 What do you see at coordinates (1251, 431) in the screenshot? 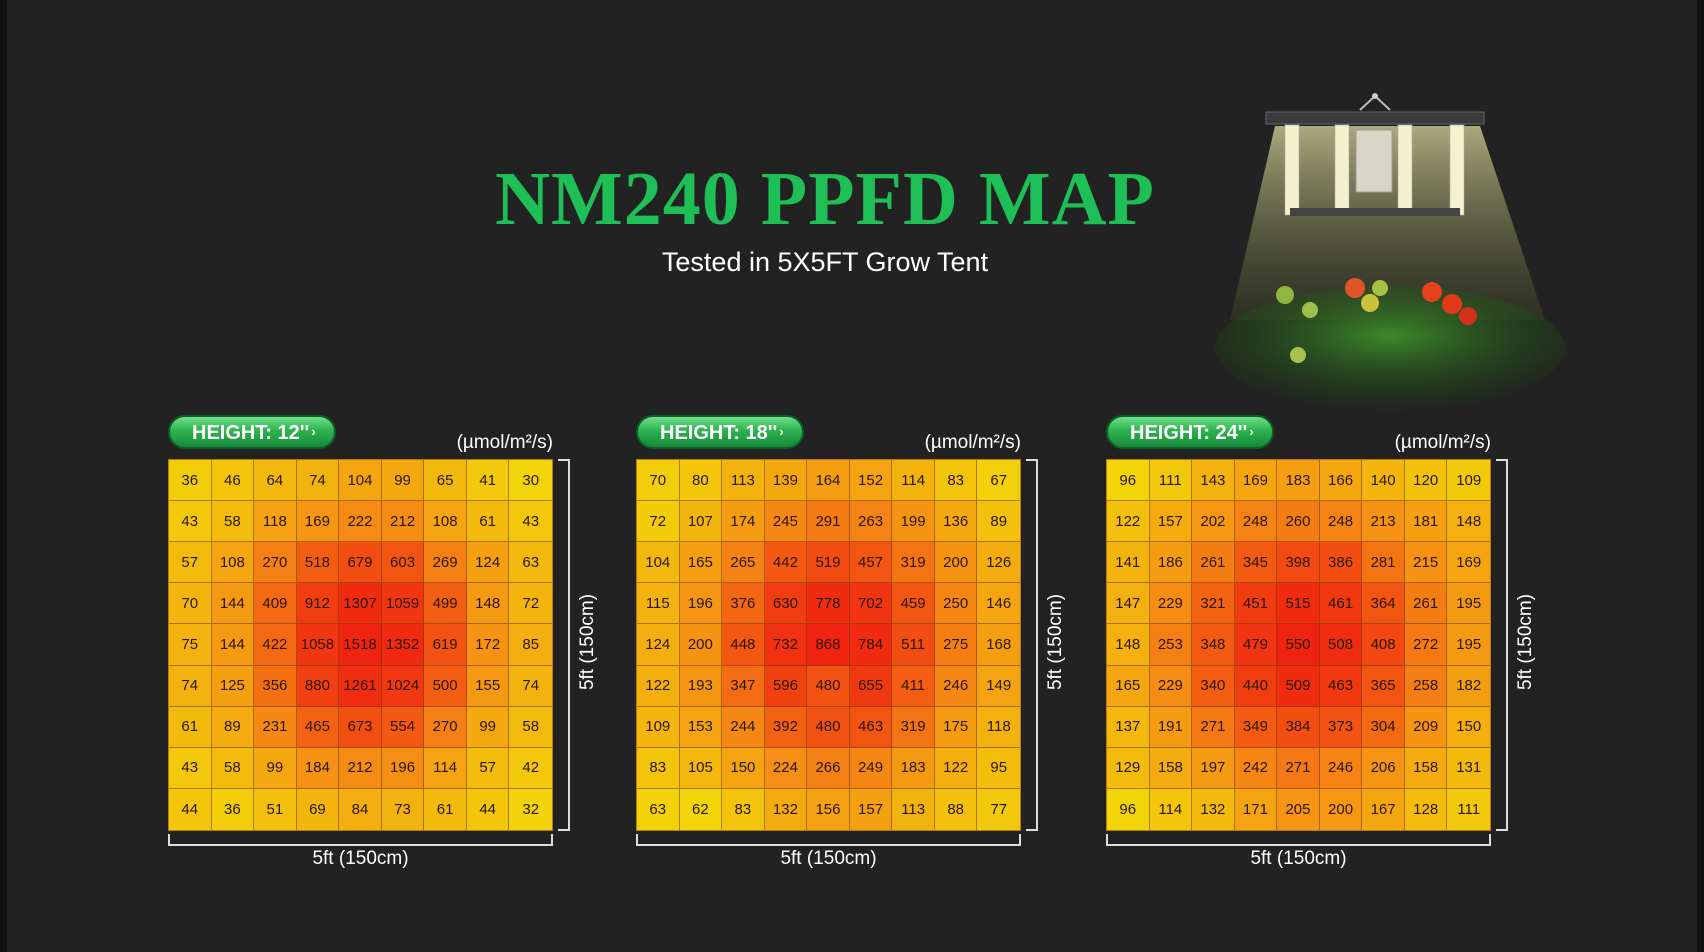
I see `chevron-right-icon: ›` at bounding box center [1251, 431].